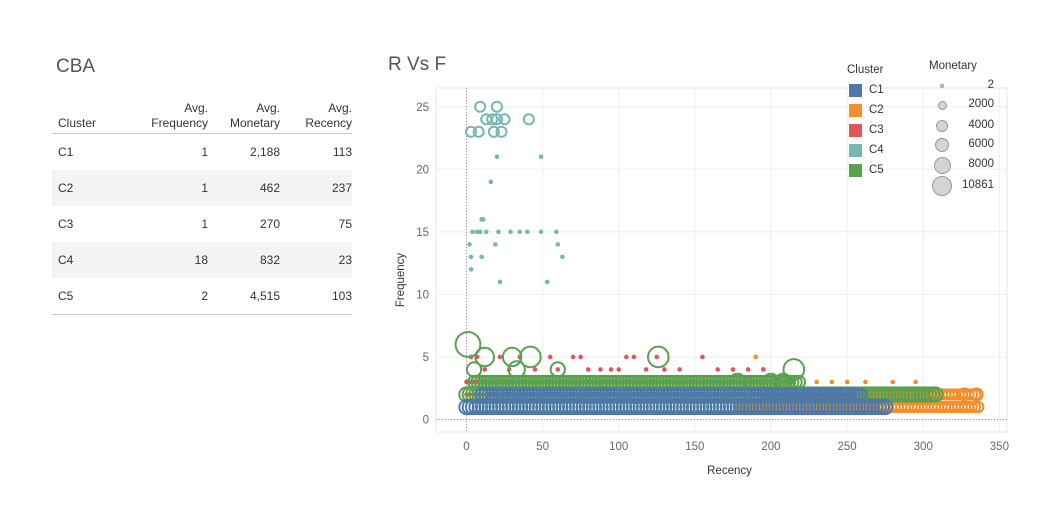 This screenshot has height=524, width=1045. Describe the element at coordinates (417, 64) in the screenshot. I see `chart-title: R Vs F` at that location.